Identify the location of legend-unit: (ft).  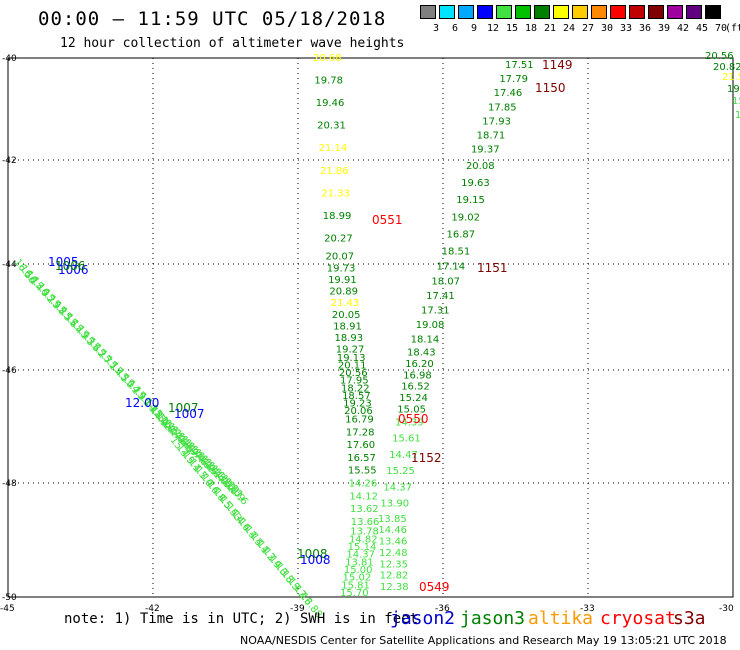
(732, 28).